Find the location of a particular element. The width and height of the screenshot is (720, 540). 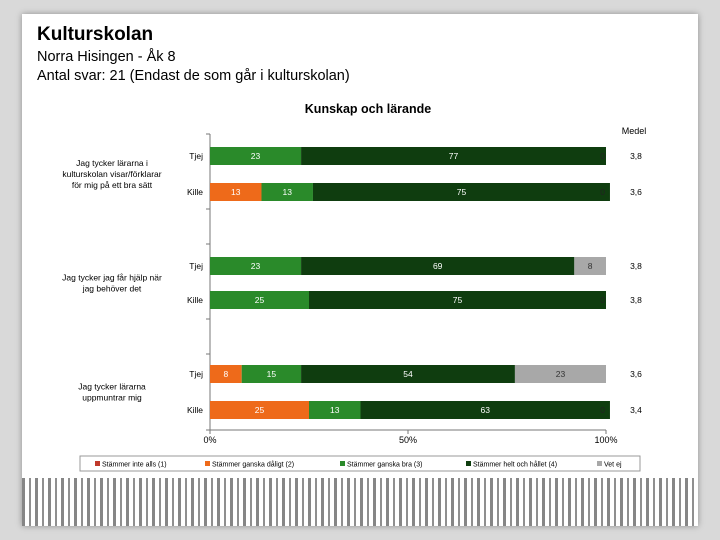

people-silhouettes-decoration is located at coordinates (360, 502).